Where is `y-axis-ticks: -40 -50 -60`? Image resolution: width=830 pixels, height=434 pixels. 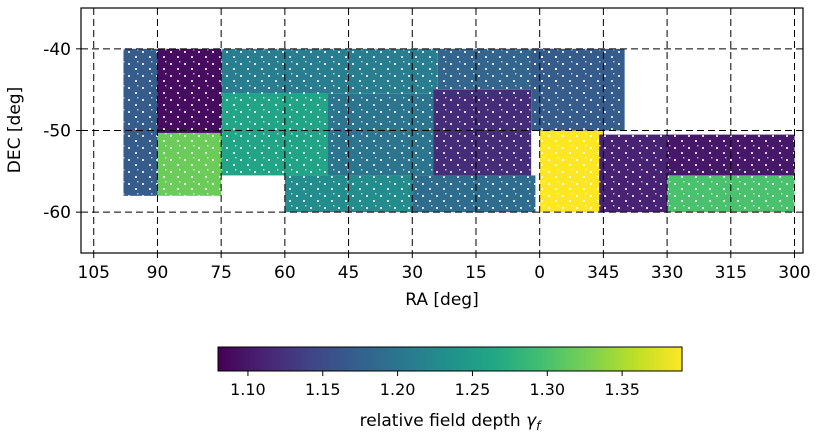 y-axis-ticks: -40 -50 -60 is located at coordinates (62, 131).